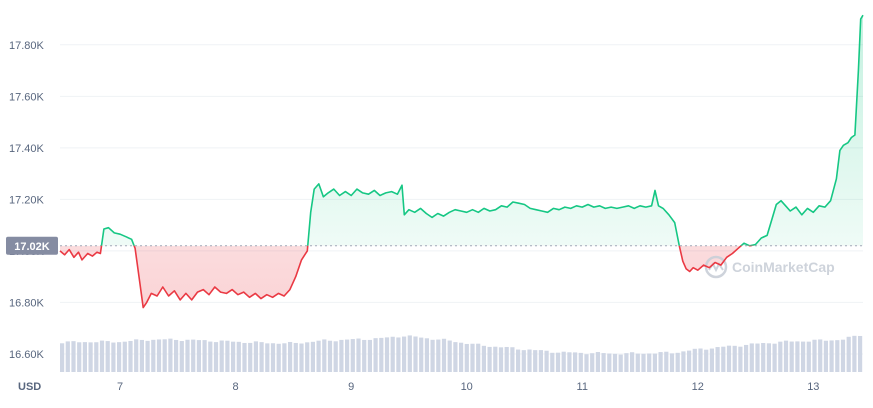 This screenshot has width=873, height=408. What do you see at coordinates (813, 387) in the screenshot?
I see `x-tick-label: 13` at bounding box center [813, 387].